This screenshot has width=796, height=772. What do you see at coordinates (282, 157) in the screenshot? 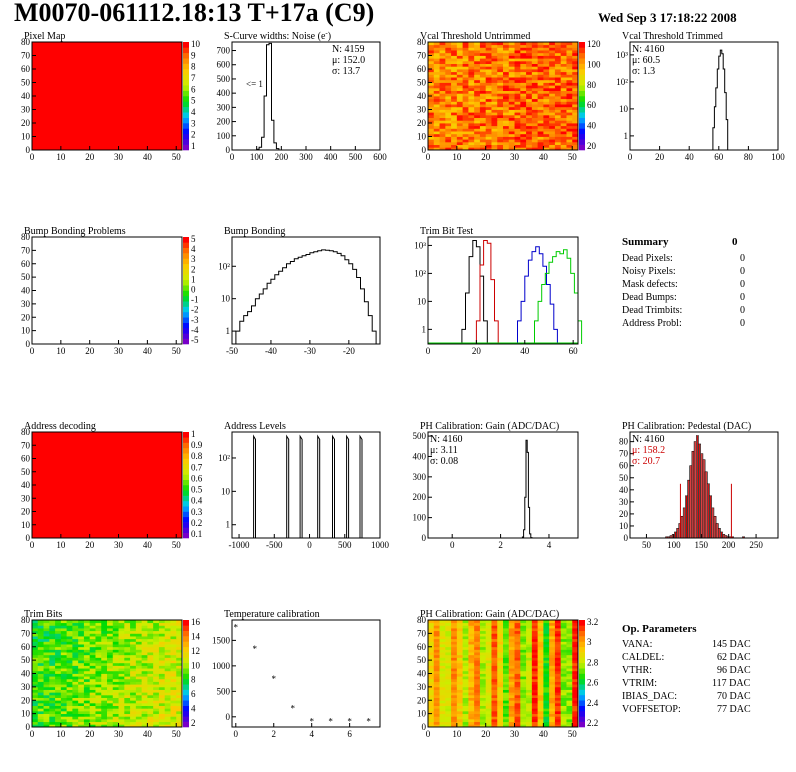
I see `x-tick-label: 200` at bounding box center [282, 157].